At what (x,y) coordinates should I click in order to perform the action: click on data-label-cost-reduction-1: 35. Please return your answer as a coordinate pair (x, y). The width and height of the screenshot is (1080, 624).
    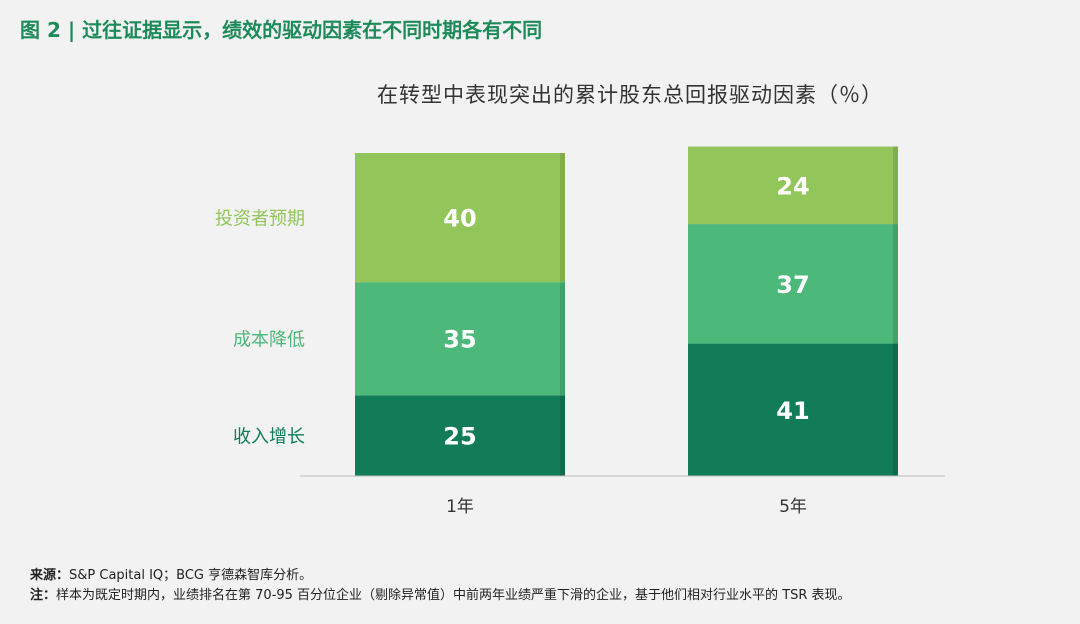
    Looking at the image, I should click on (459, 340).